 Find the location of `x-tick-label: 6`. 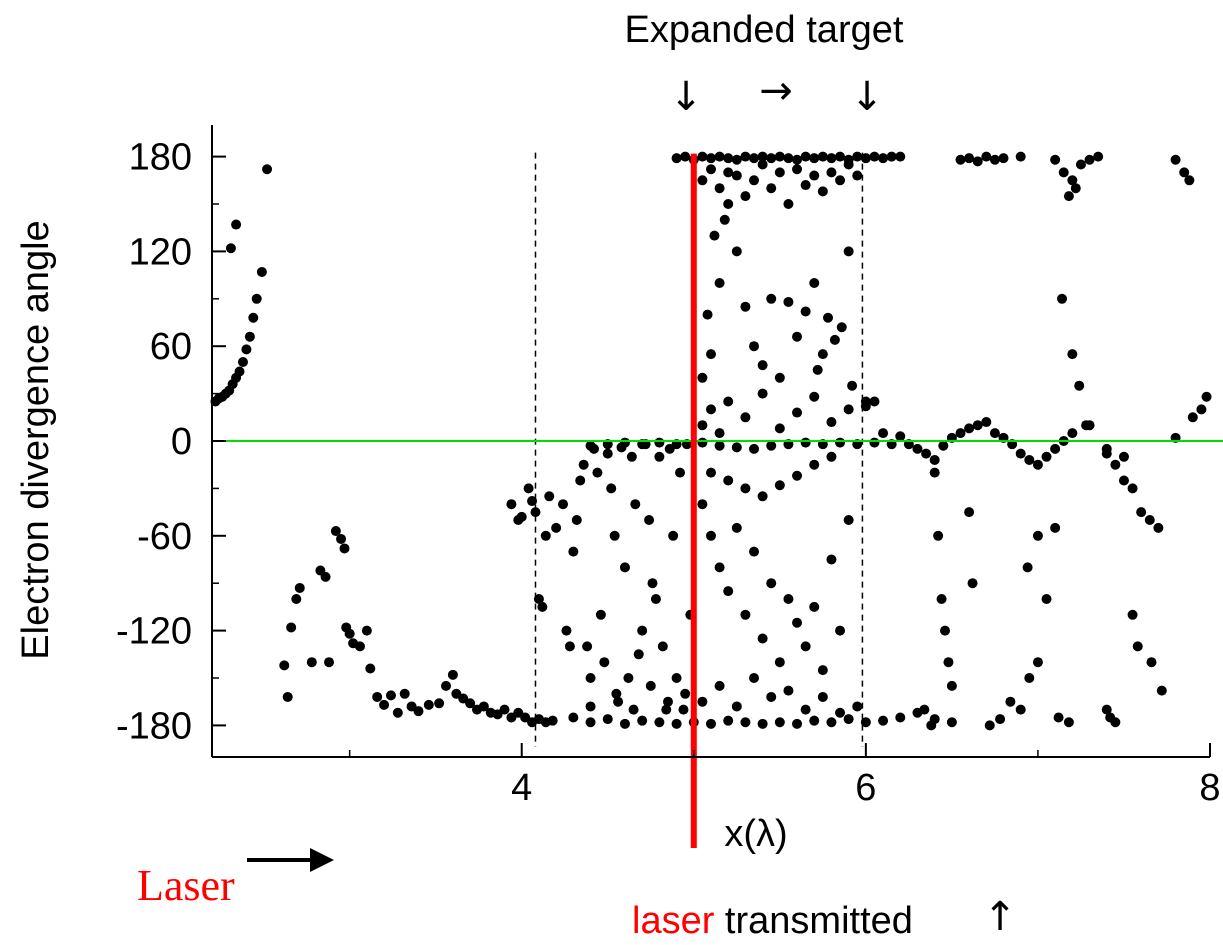

x-tick-label: 6 is located at coordinates (865, 788).